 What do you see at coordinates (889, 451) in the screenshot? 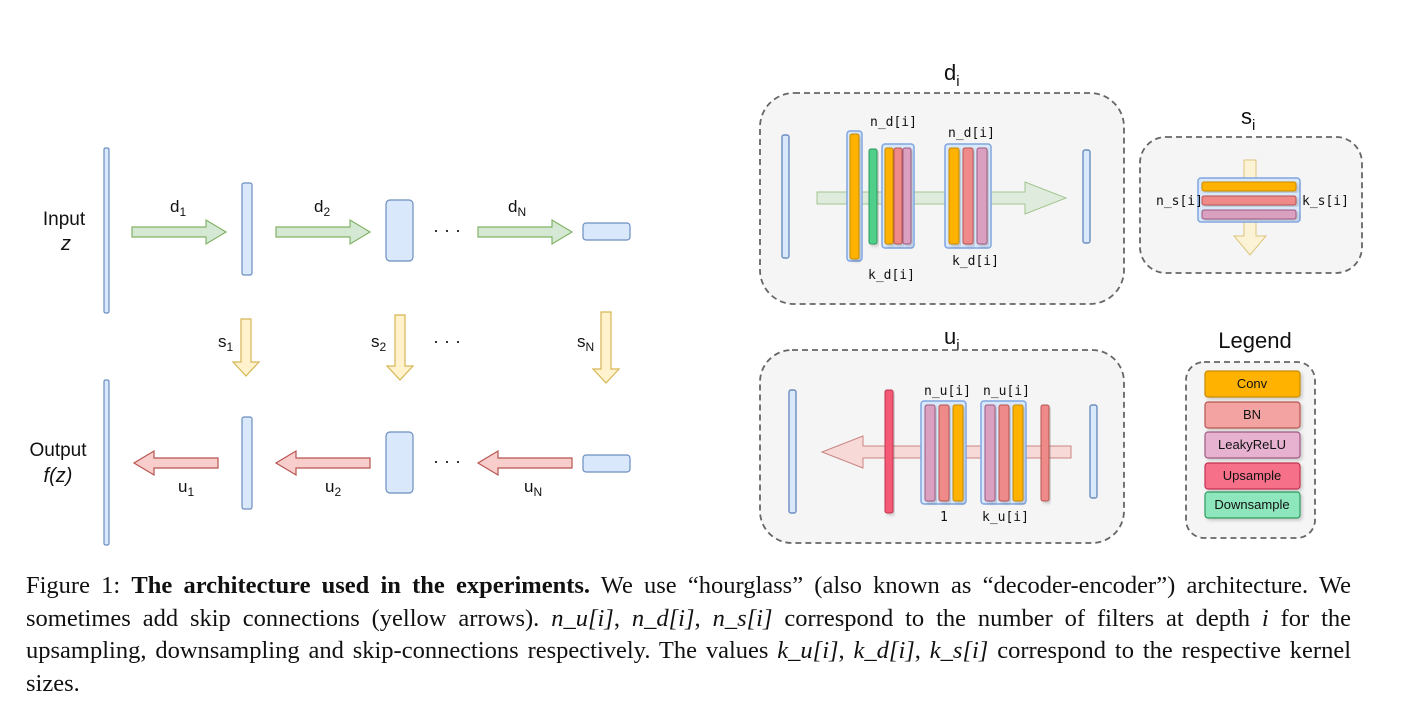
I see `u-upsample` at bounding box center [889, 451].